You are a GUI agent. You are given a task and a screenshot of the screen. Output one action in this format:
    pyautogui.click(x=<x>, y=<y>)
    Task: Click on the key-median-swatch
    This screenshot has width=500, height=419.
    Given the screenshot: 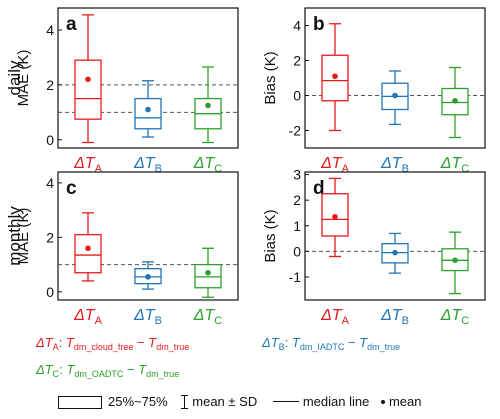 What is the action you would take?
    pyautogui.click(x=285, y=401)
    